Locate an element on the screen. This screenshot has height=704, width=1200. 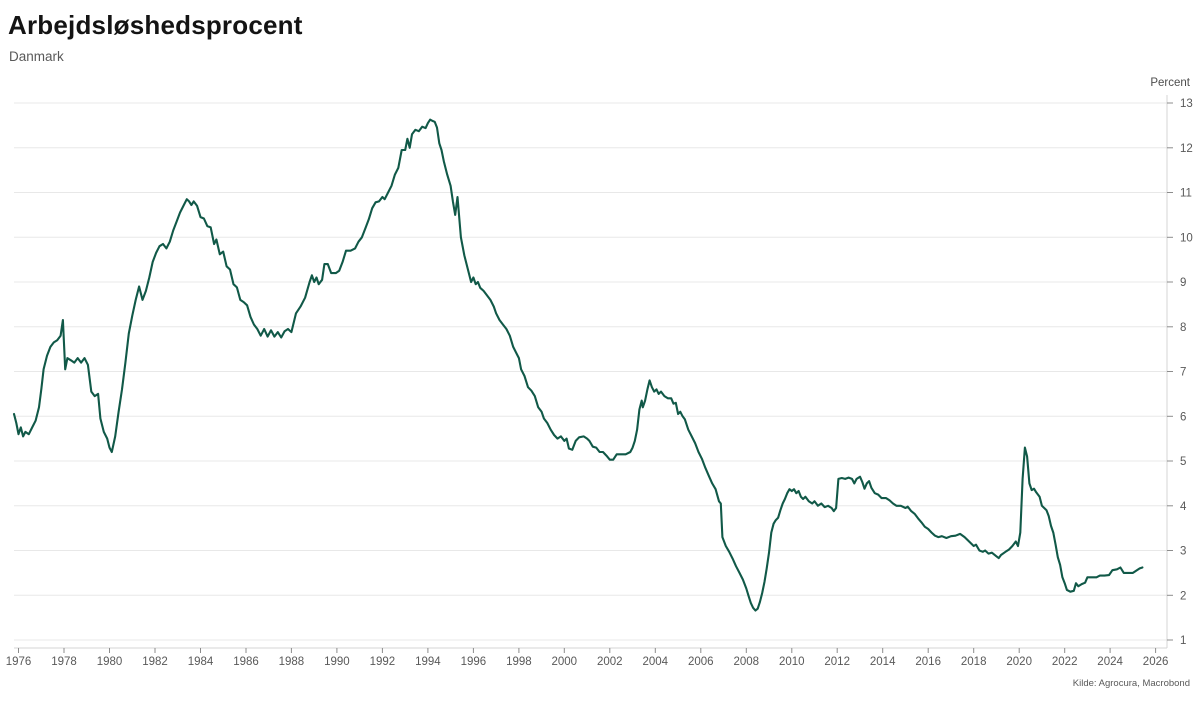
y-tick-label: 3 is located at coordinates (1183, 552).